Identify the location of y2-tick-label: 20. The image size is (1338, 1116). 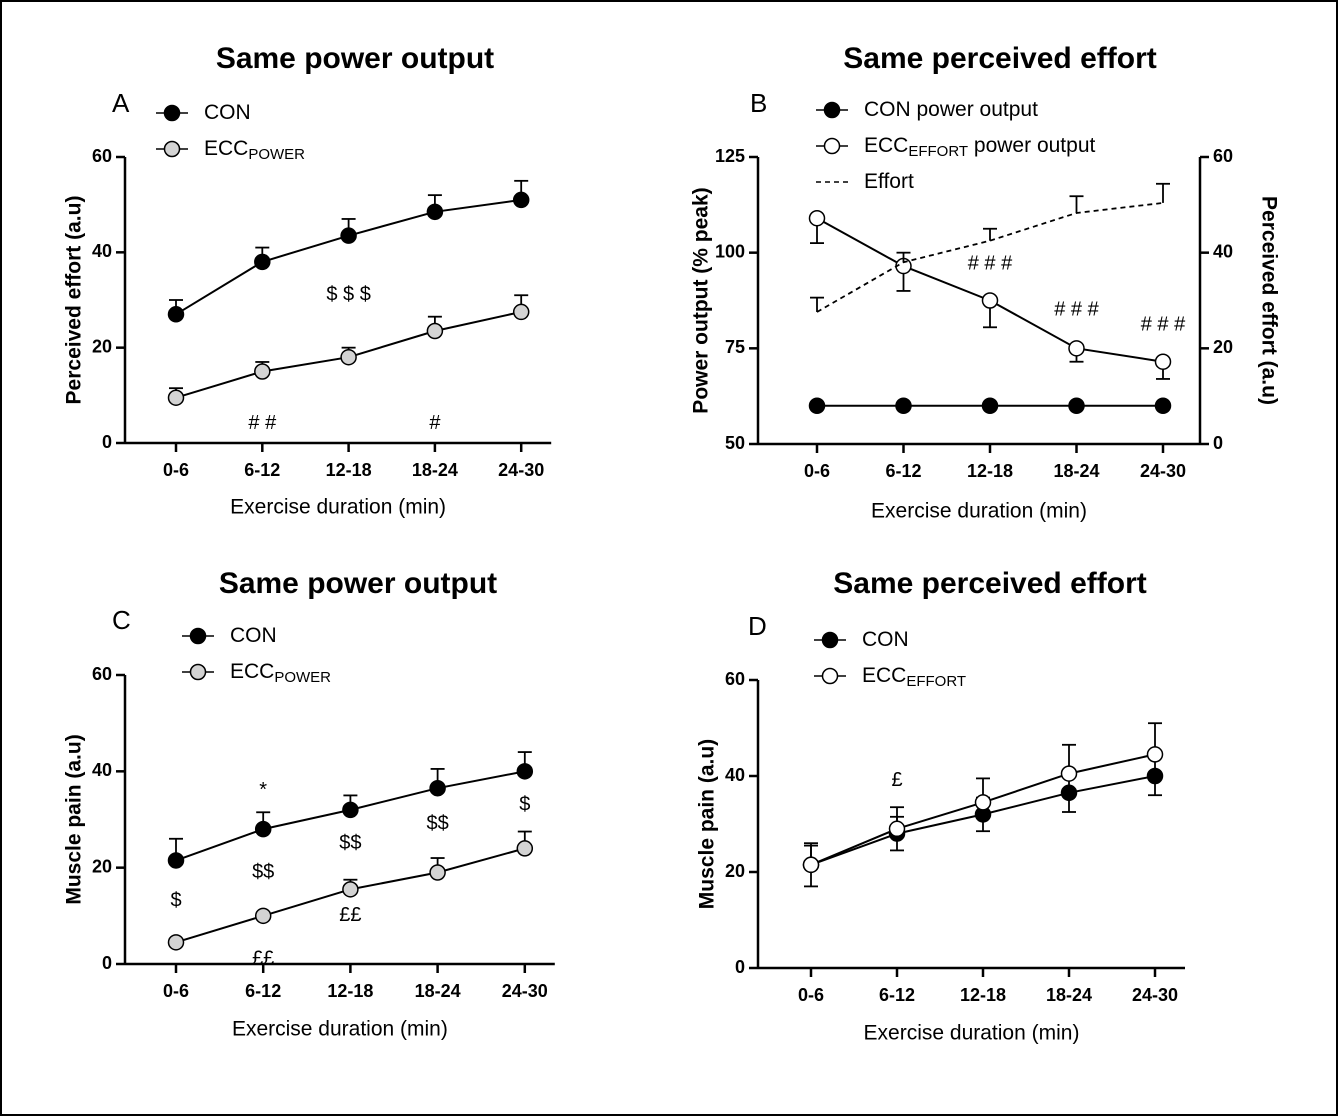
(1223, 347).